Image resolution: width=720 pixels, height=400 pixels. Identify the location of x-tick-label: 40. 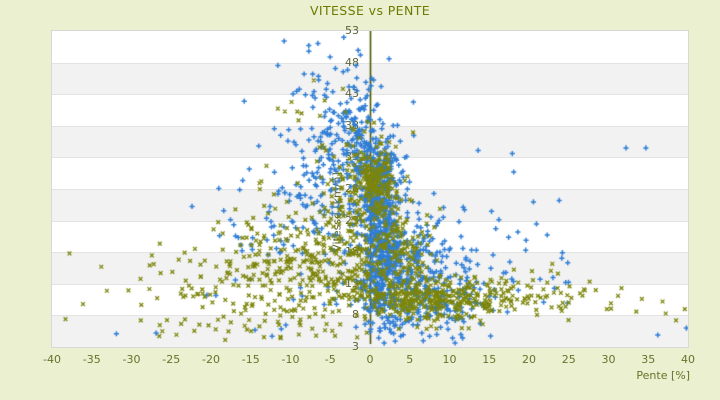
(688, 359).